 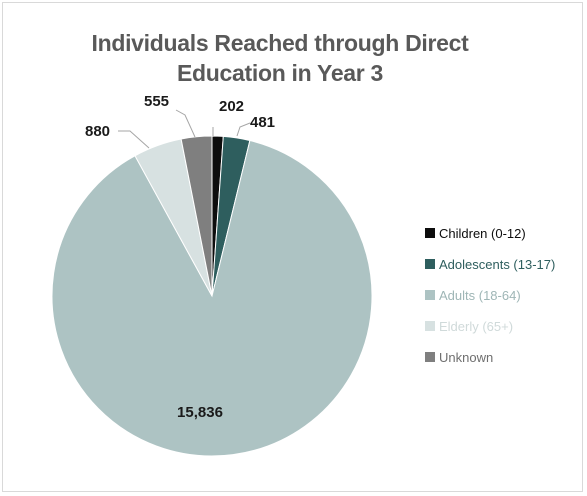 I want to click on legend-item: Elderly (65+), so click(x=500, y=326).